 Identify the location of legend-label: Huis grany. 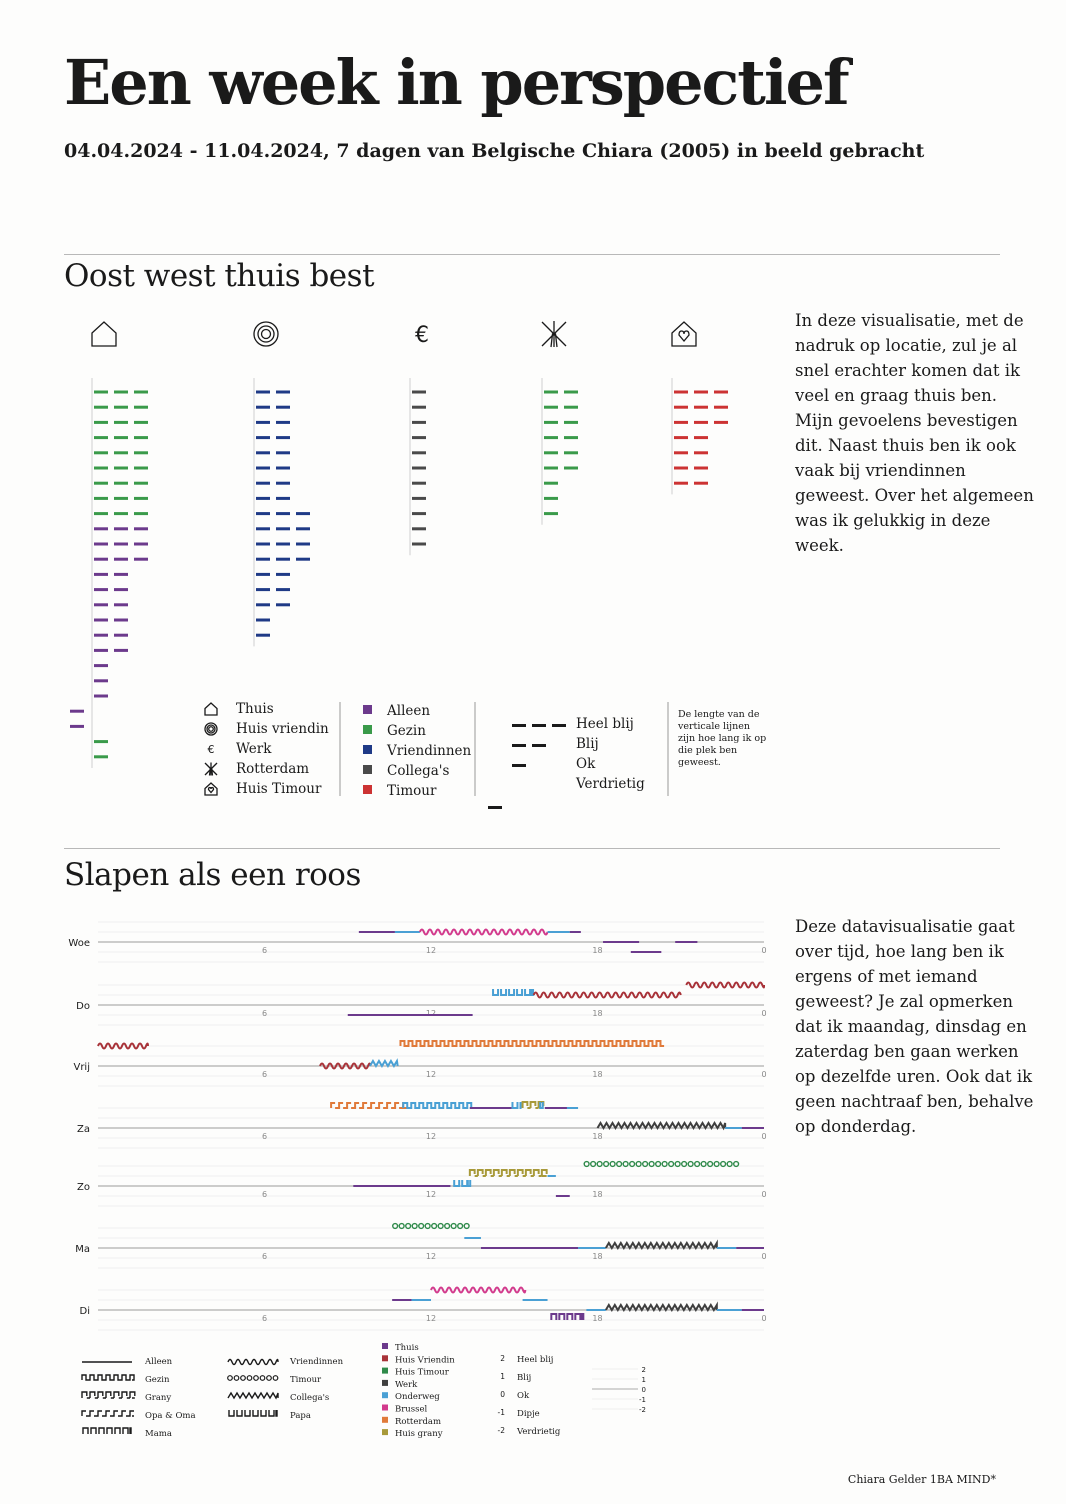
(419, 1434).